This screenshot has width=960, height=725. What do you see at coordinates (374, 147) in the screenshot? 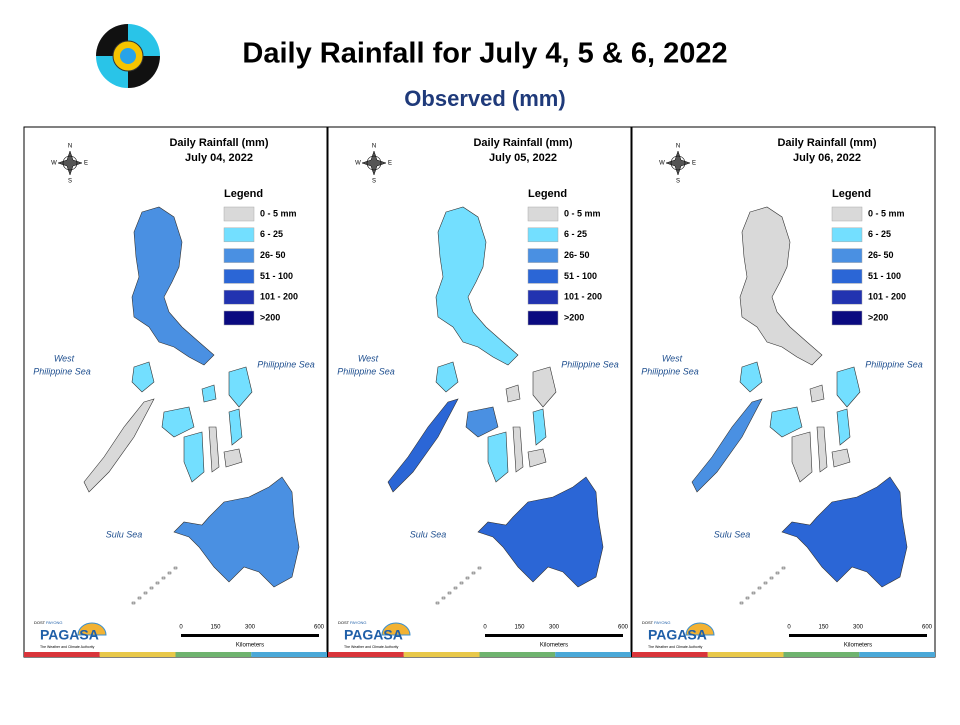
I see `compass-n: N` at bounding box center [374, 147].